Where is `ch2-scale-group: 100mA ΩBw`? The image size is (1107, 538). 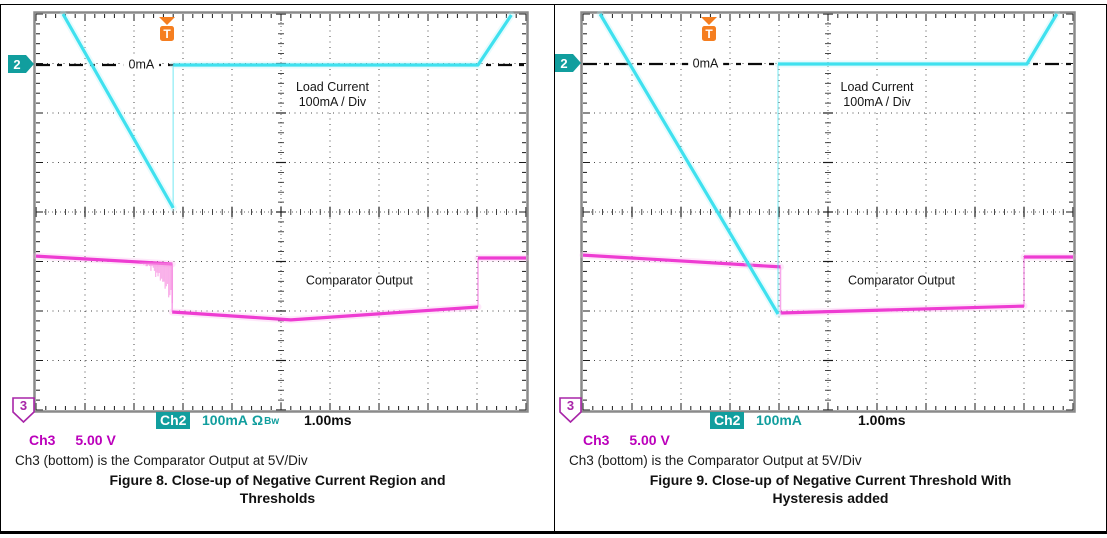
ch2-scale-group: 100mA ΩBw is located at coordinates (240, 421).